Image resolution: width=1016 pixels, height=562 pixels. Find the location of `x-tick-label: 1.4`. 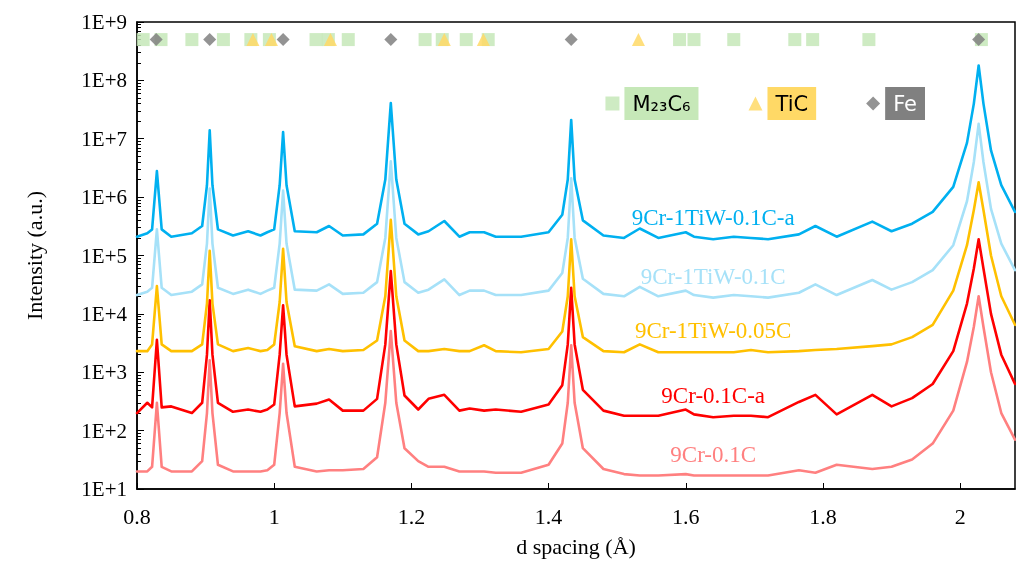

x-tick-label: 1.4 is located at coordinates (548, 516).